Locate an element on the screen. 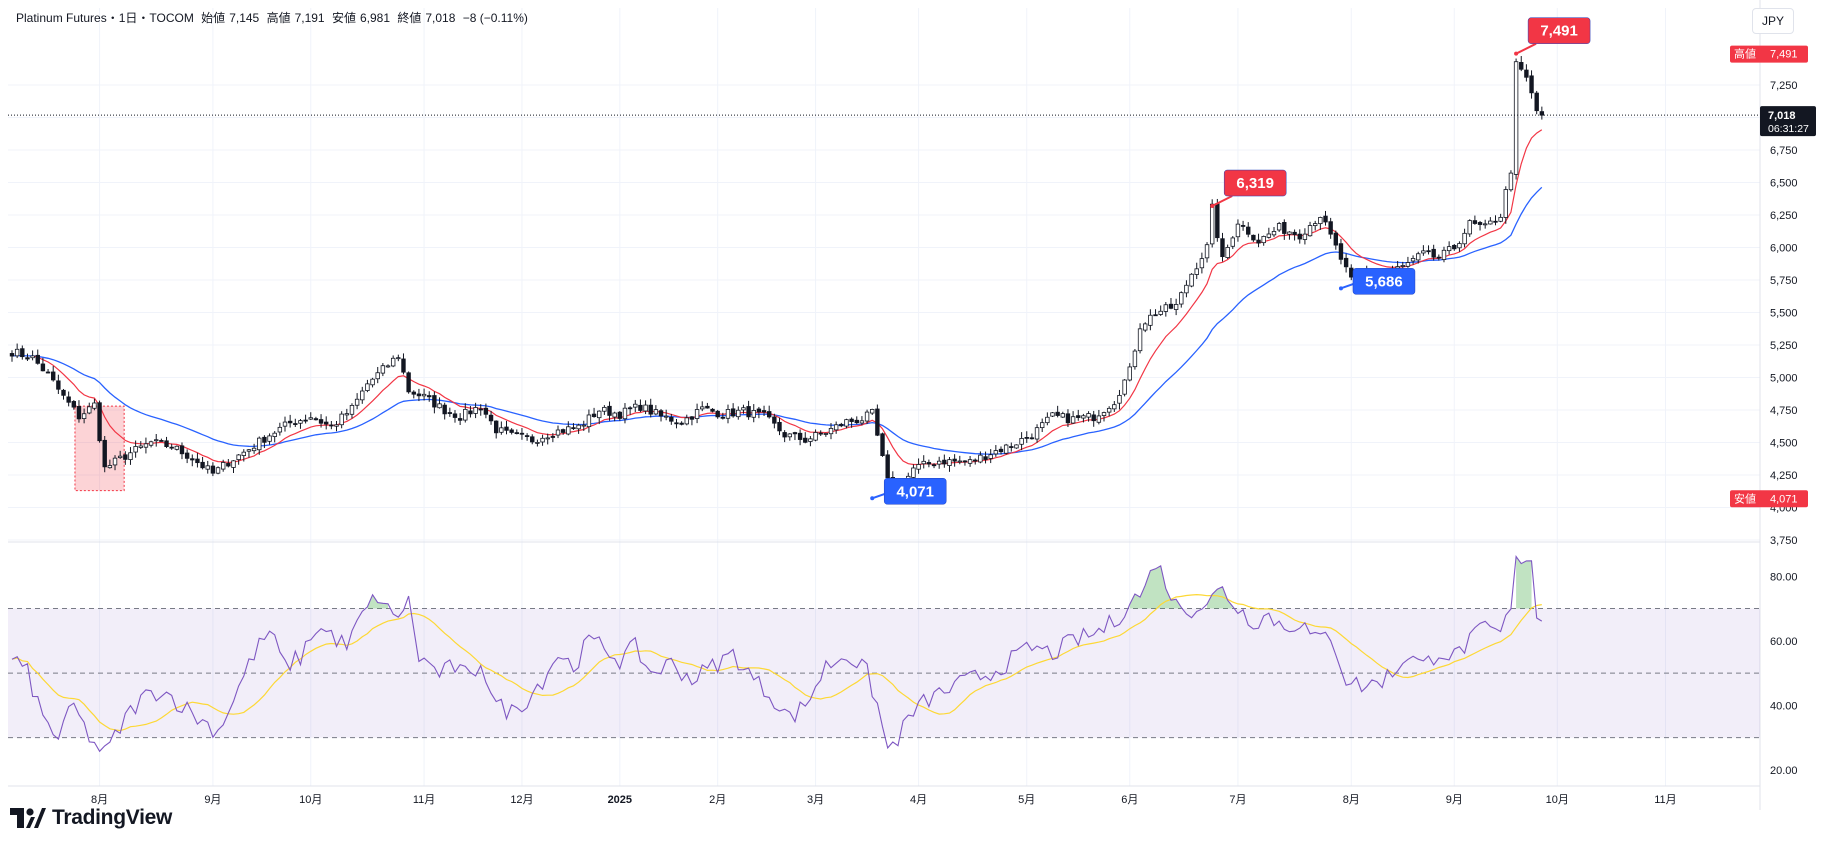  callout-leader is located at coordinates (1526, 48).